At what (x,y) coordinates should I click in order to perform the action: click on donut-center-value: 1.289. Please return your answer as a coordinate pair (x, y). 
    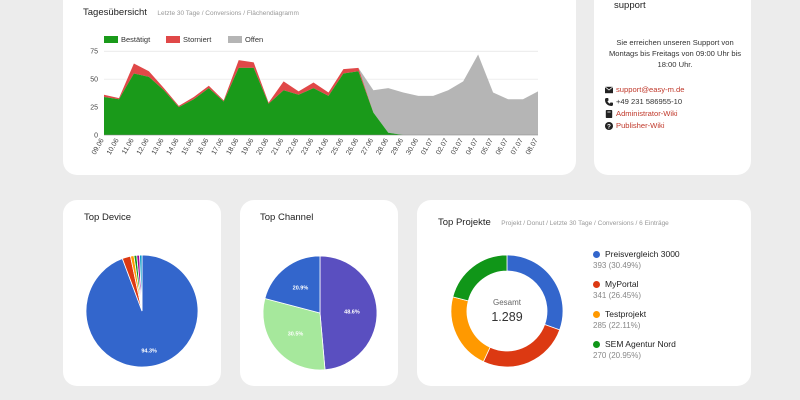
    Looking at the image, I should click on (507, 317).